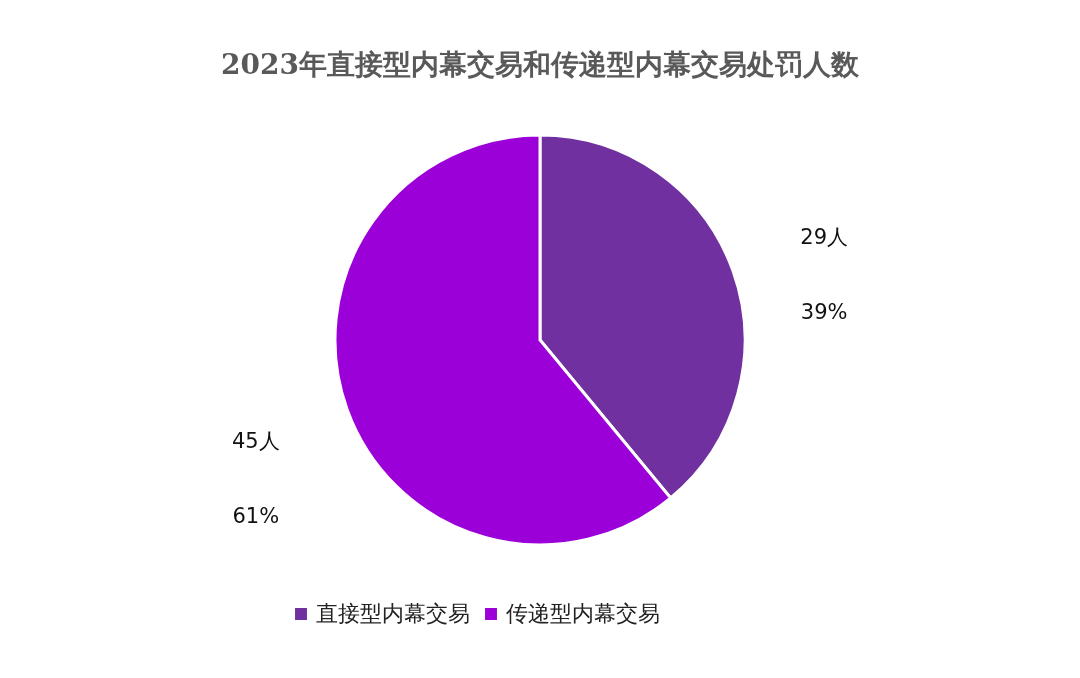 The height and width of the screenshot is (678, 1080). Describe the element at coordinates (540, 64) in the screenshot. I see `chart-title: 2023年直接型内幕交易和传递型内幕交易处罚人数` at that location.